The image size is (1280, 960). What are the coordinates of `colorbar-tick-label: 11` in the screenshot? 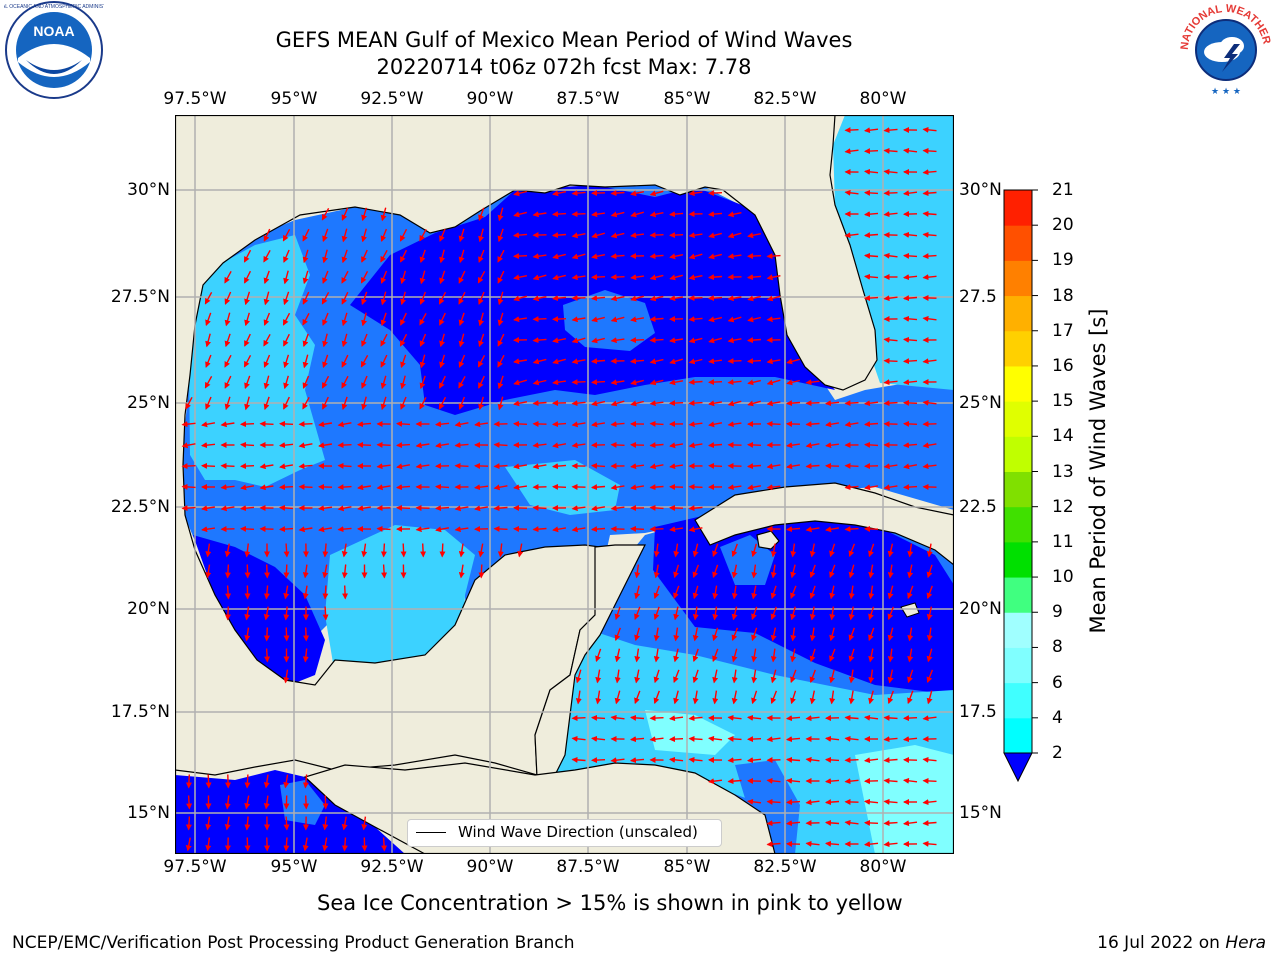 It's located at (1063, 541).